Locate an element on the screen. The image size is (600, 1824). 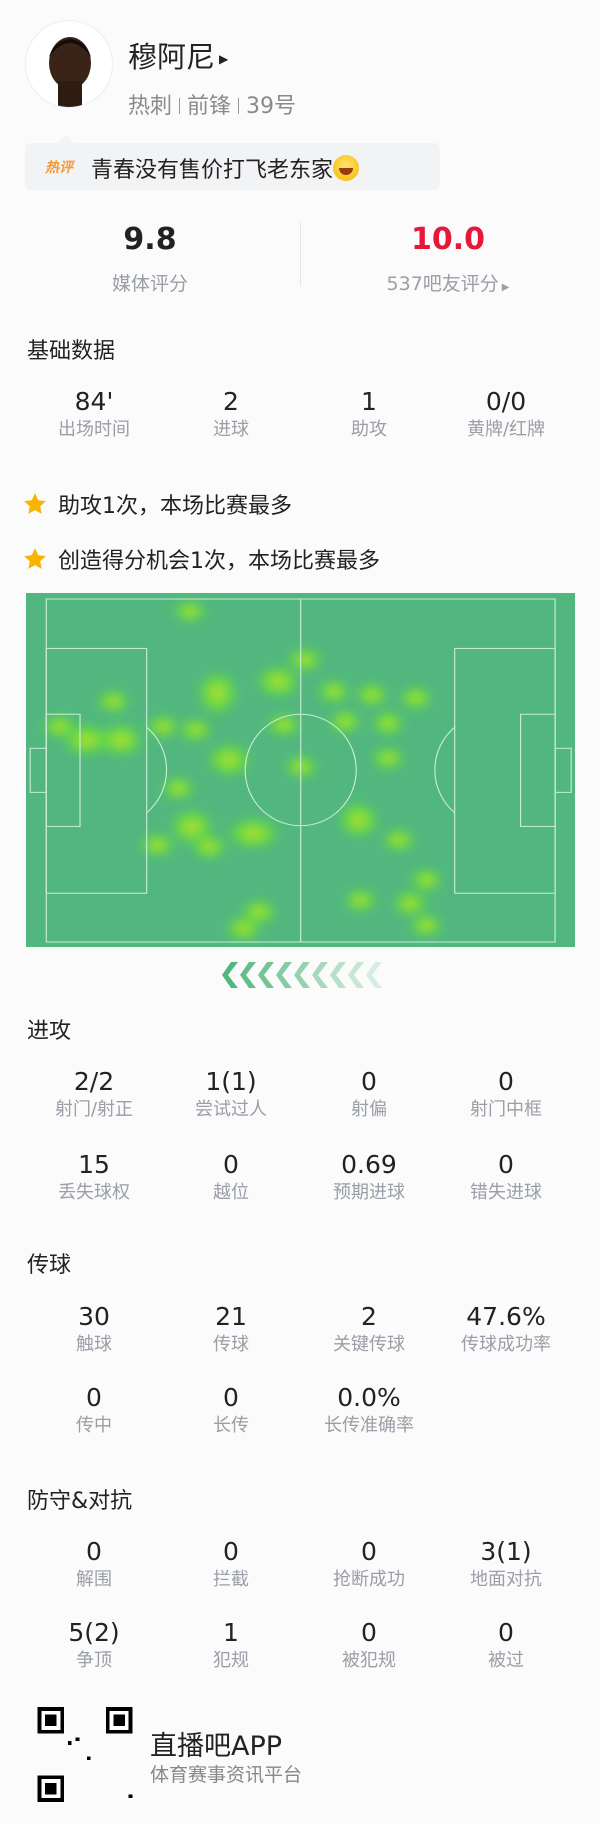
divider is located at coordinates (300, 254).